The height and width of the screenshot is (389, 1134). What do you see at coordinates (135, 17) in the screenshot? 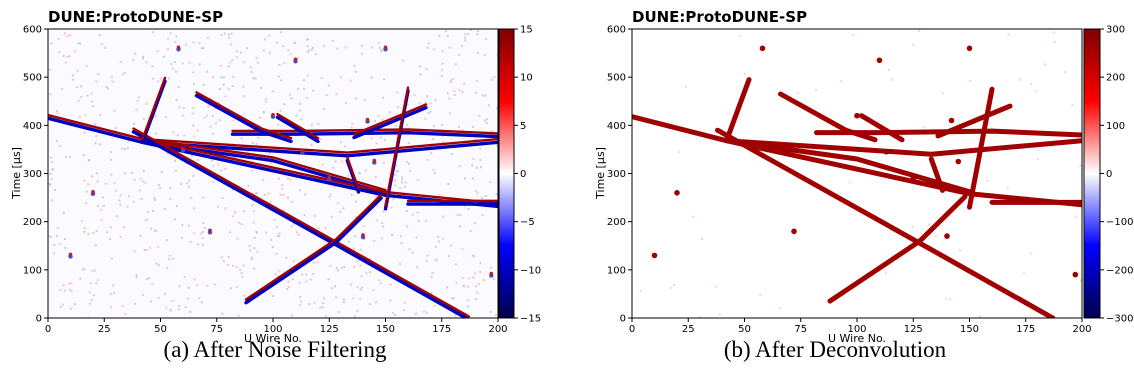
I see `chart-title: DUNE:ProtoDUNE-SP` at bounding box center [135, 17].